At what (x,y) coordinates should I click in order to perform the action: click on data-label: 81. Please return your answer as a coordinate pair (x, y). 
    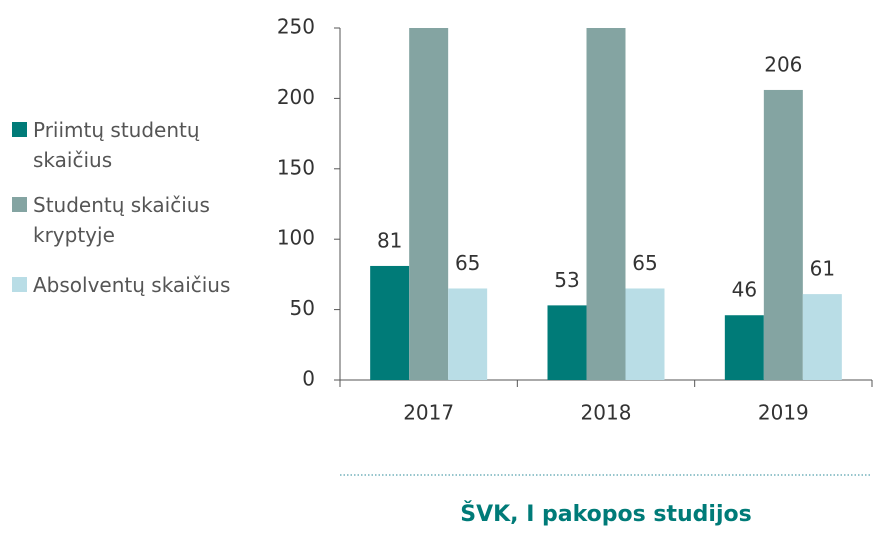
    Looking at the image, I should click on (389, 240).